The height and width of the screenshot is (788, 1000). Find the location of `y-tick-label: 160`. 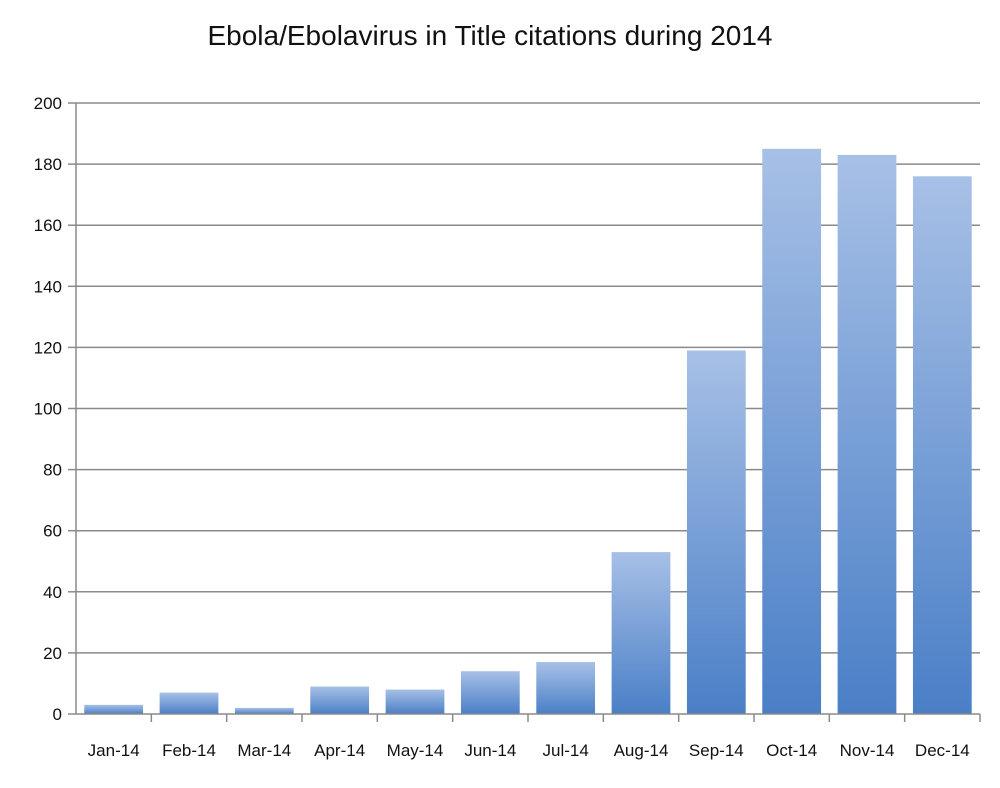

y-tick-label: 160 is located at coordinates (48, 225).